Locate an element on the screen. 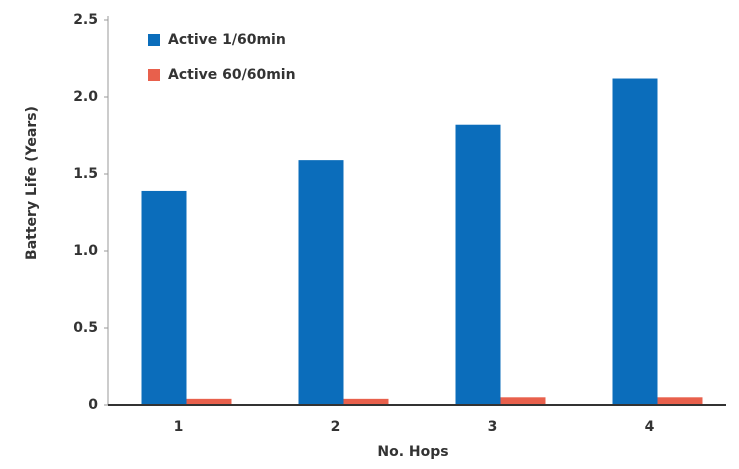 This screenshot has width=739, height=469. y-tick-label: 0.5 is located at coordinates (85, 328).